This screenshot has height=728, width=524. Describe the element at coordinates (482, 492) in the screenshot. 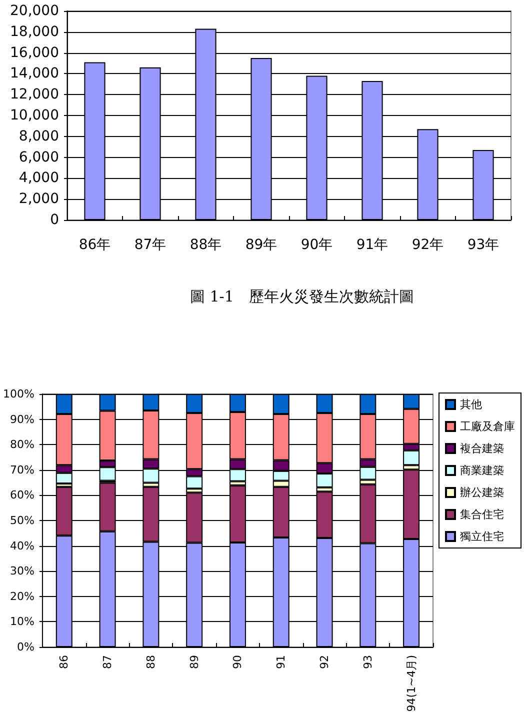

I see `legend-label: 辦公建築` at that location.